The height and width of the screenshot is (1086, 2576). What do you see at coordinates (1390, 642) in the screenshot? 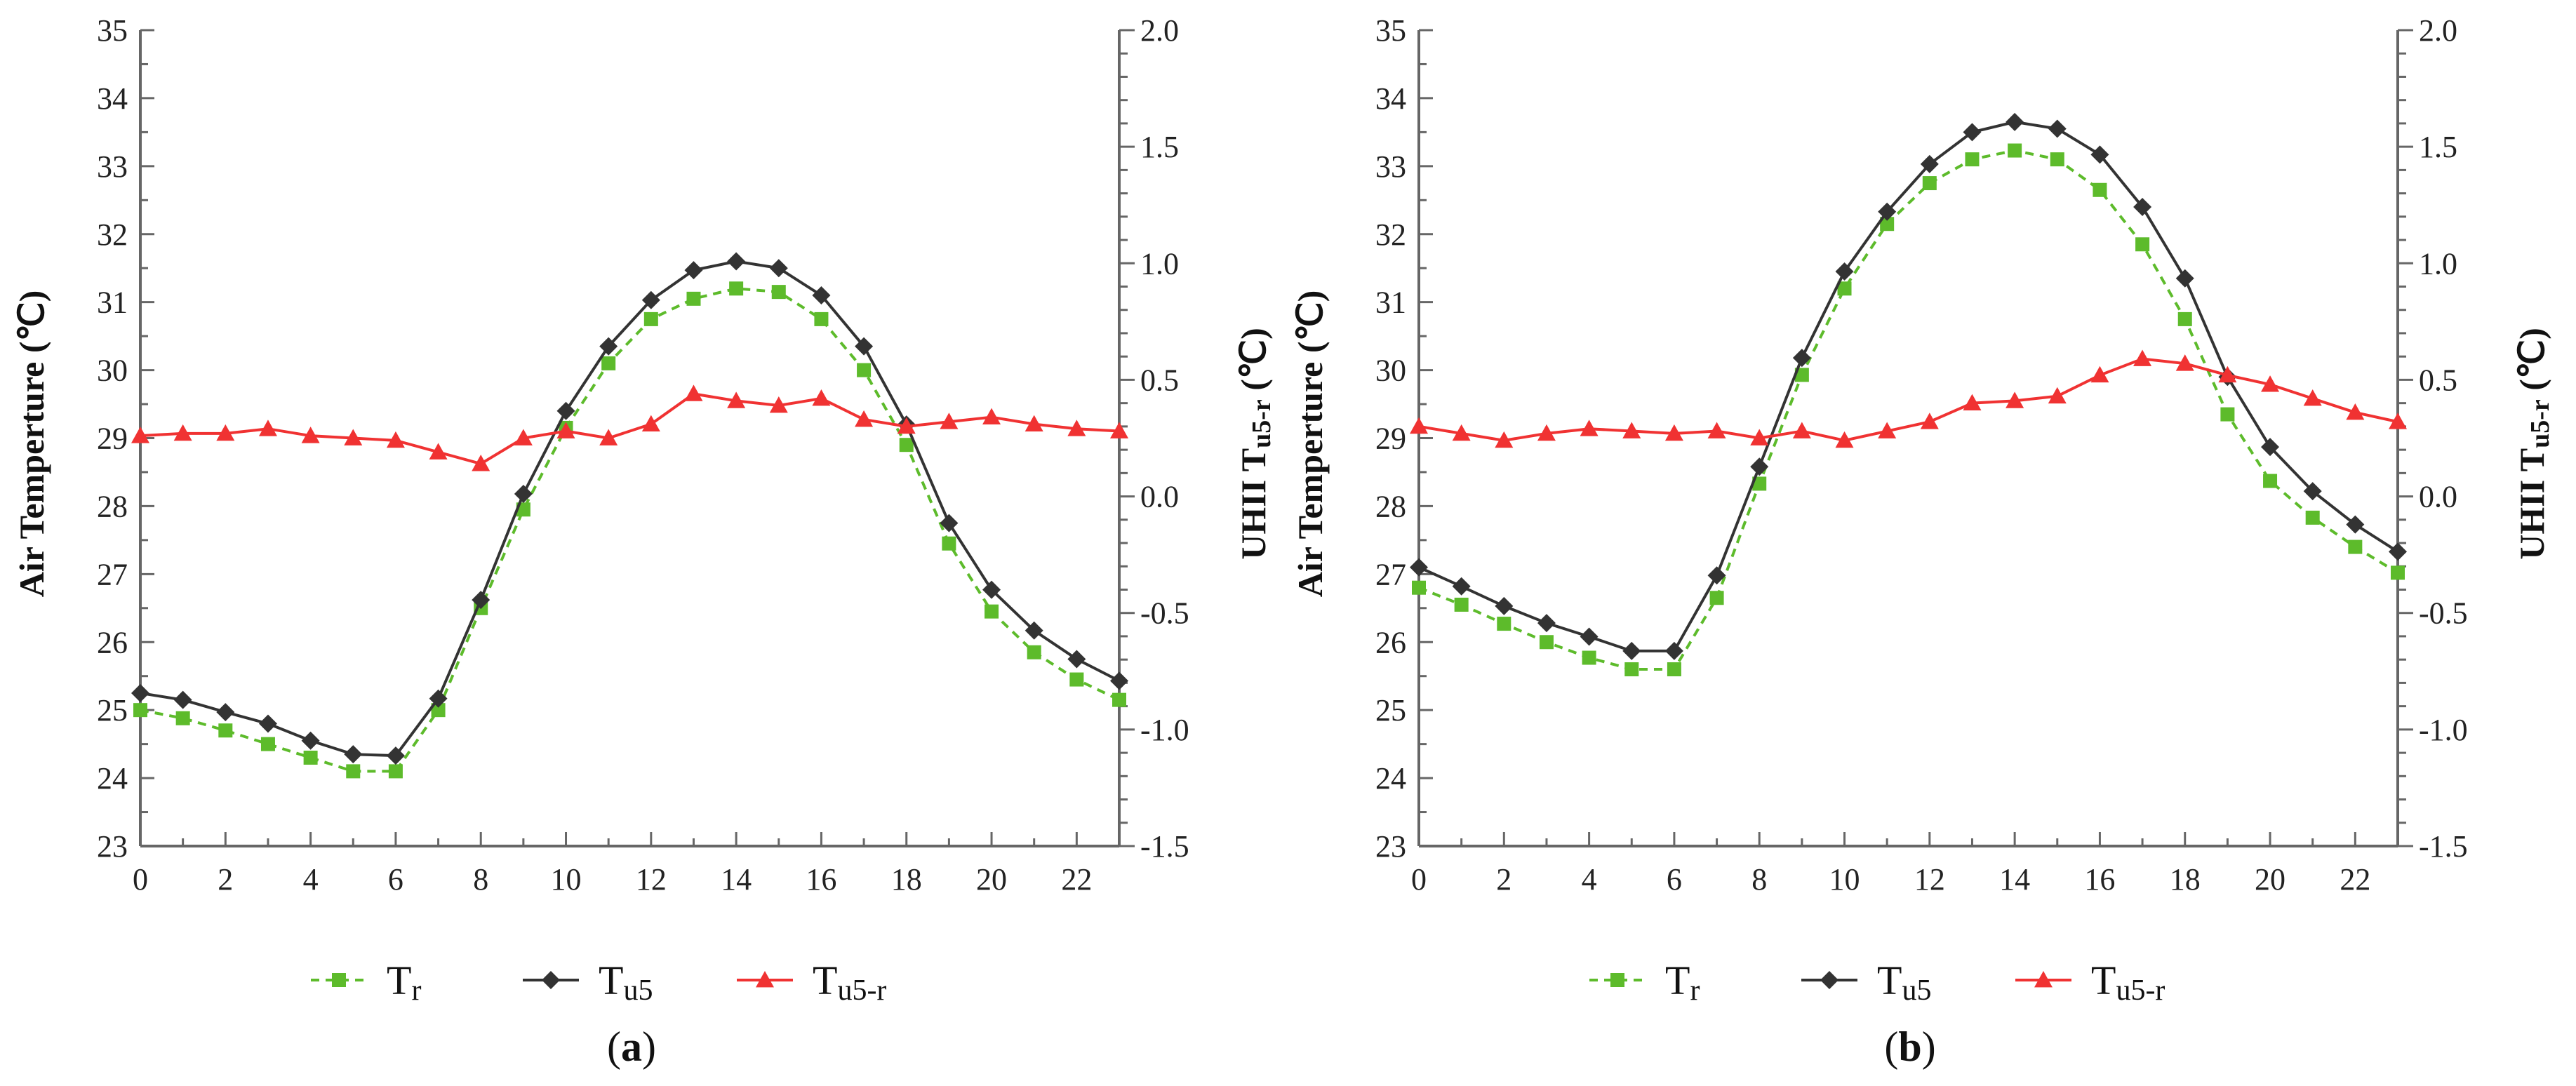
I see `y-tick-label: 26` at bounding box center [1390, 642].